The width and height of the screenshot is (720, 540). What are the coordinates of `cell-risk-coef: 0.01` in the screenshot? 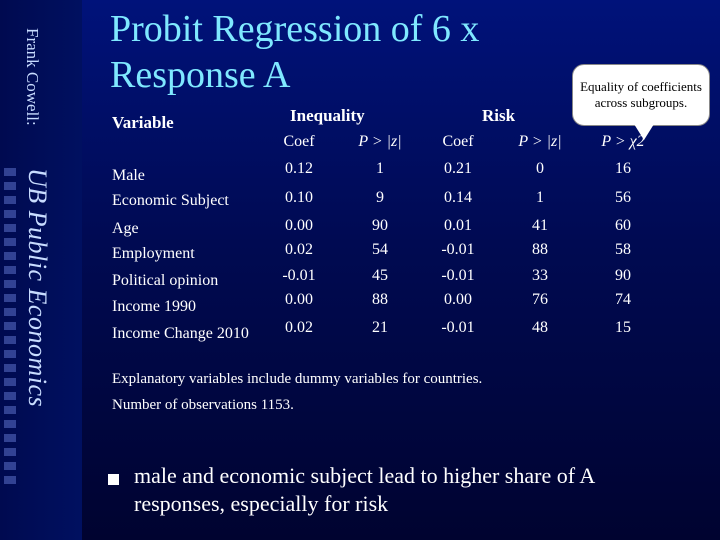 It's located at (458, 225).